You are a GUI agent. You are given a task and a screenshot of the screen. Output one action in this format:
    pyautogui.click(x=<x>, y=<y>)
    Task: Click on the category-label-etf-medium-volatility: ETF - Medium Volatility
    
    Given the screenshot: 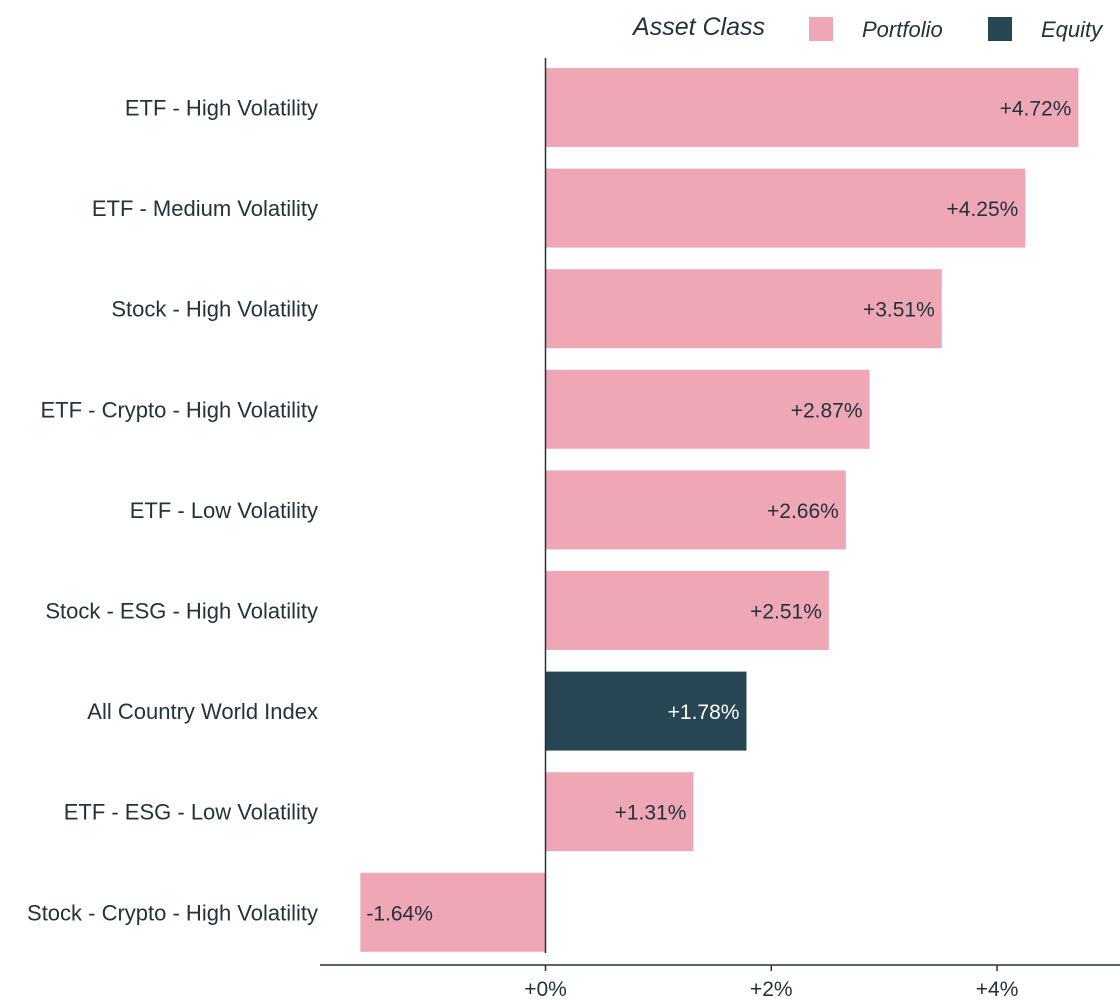 What is the action you would take?
    pyautogui.click(x=205, y=208)
    